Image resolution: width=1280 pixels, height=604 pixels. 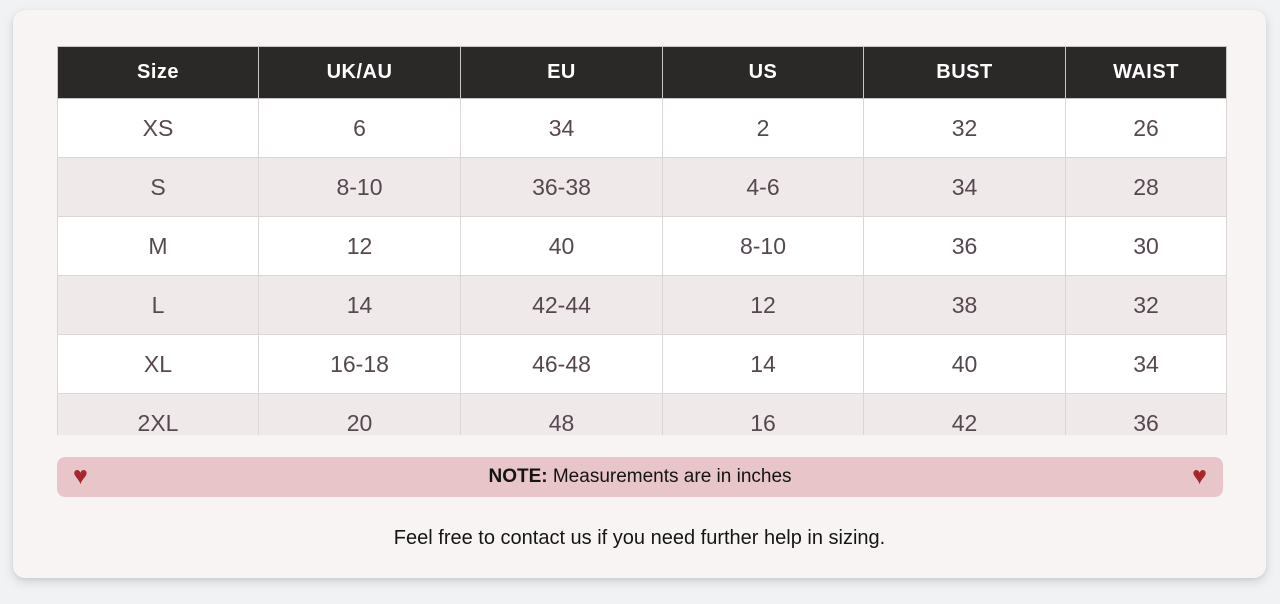 What do you see at coordinates (964, 364) in the screenshot?
I see `cell-bust: 40` at bounding box center [964, 364].